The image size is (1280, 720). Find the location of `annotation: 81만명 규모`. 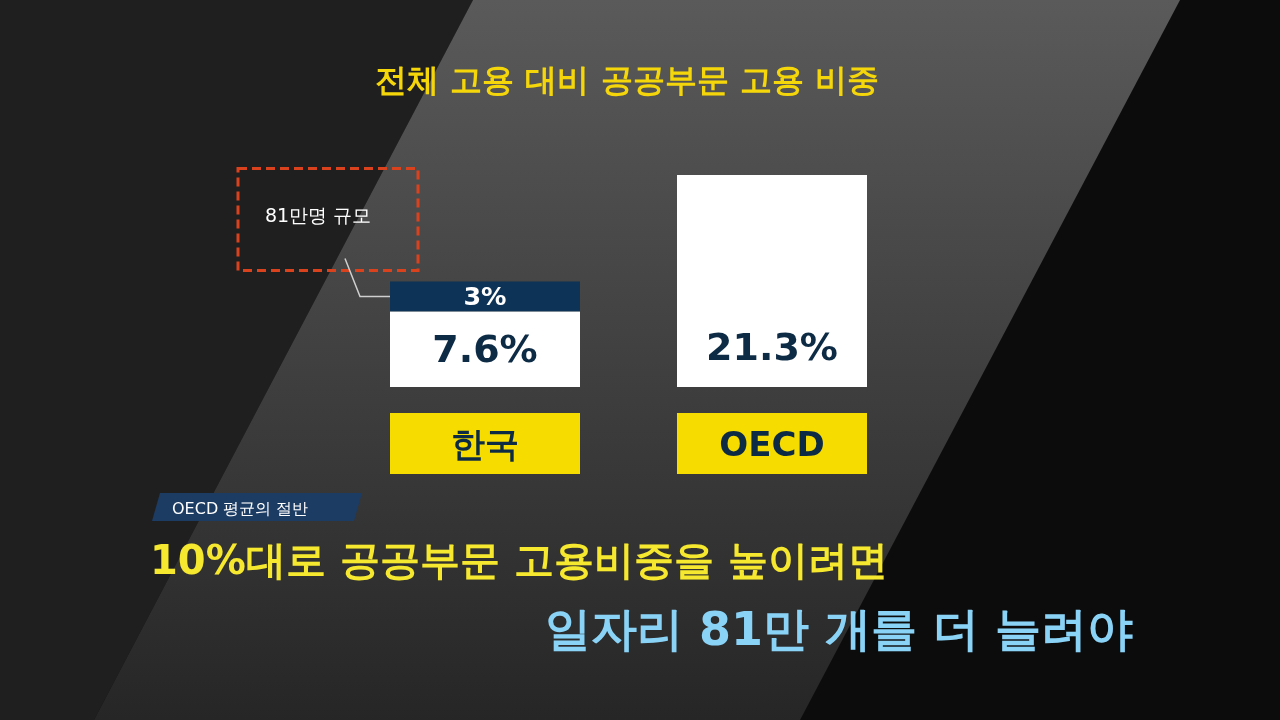

annotation: 81만명 규모 is located at coordinates (318, 215).